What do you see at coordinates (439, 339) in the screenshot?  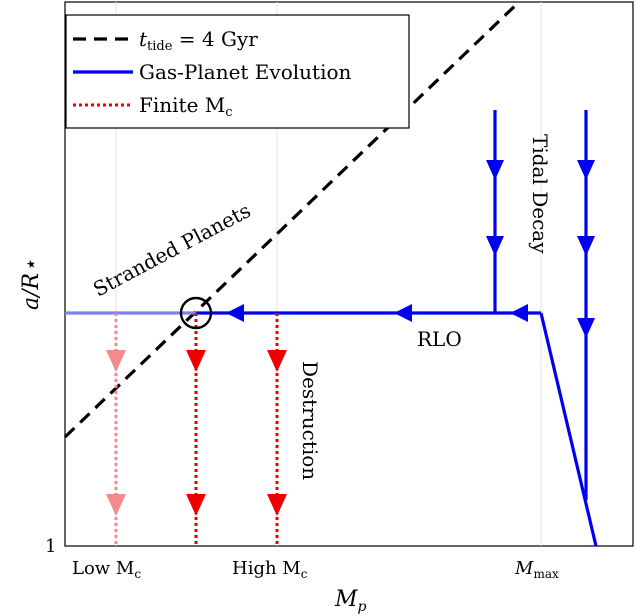 I see `rlo-label: RLO` at bounding box center [439, 339].